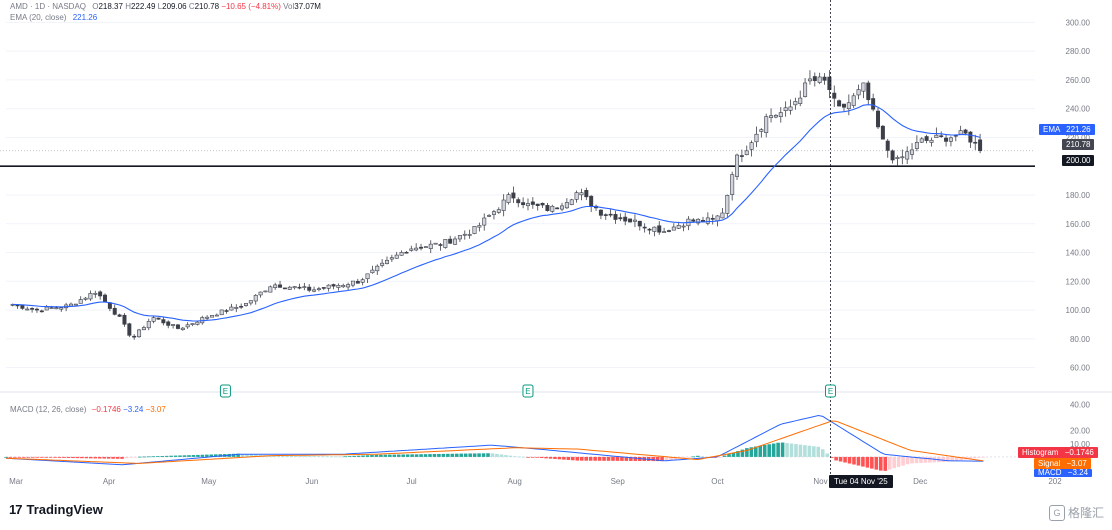  I want to click on histogram-tag-value: −0.1746, so click(1079, 452).